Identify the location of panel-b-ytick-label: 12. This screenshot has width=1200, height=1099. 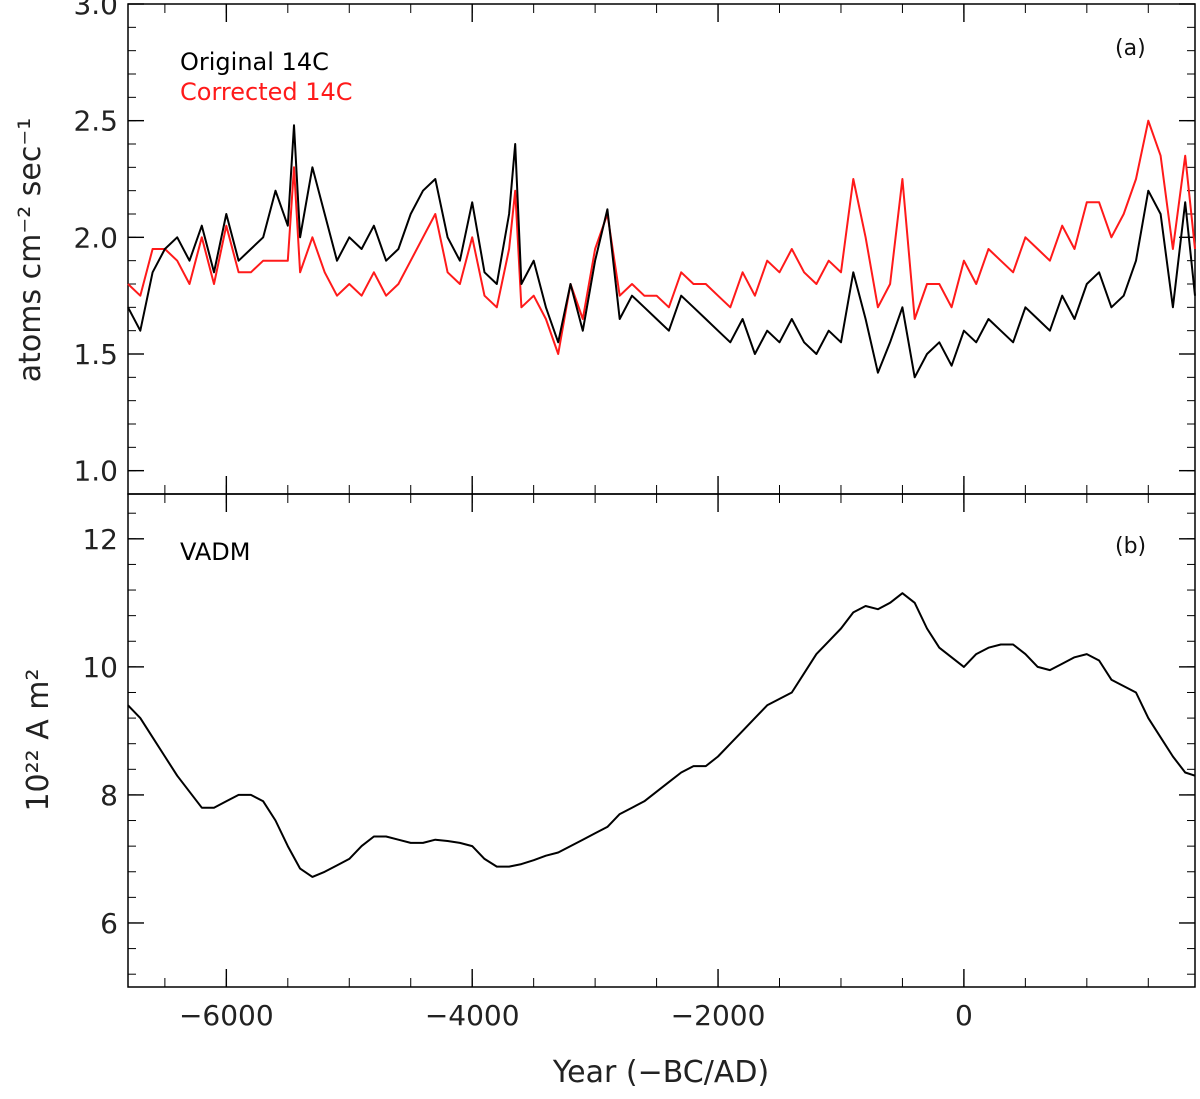
(100, 539).